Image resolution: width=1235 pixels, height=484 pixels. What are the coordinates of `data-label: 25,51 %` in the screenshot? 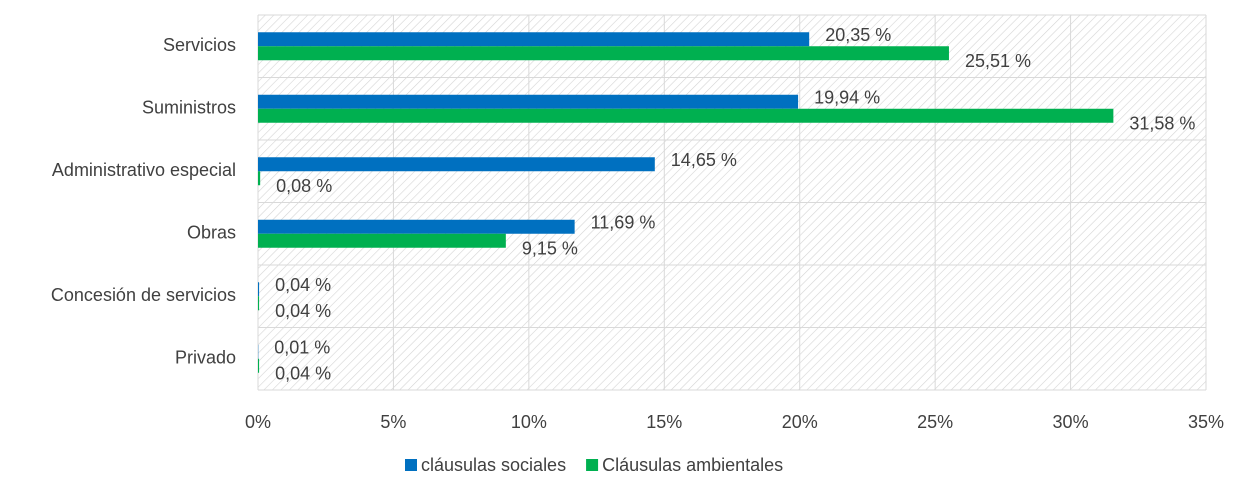 It's located at (998, 61).